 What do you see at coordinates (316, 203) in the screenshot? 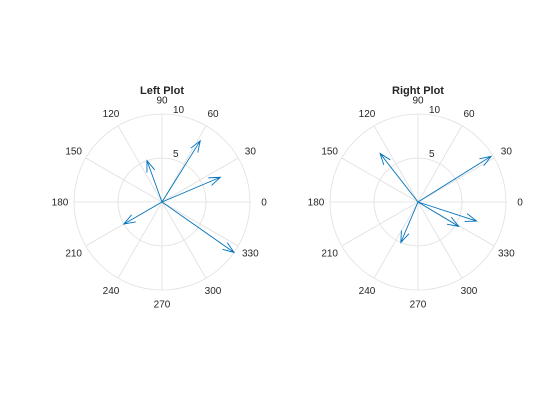
I see `right-theta-tick-label: 180` at bounding box center [316, 203].